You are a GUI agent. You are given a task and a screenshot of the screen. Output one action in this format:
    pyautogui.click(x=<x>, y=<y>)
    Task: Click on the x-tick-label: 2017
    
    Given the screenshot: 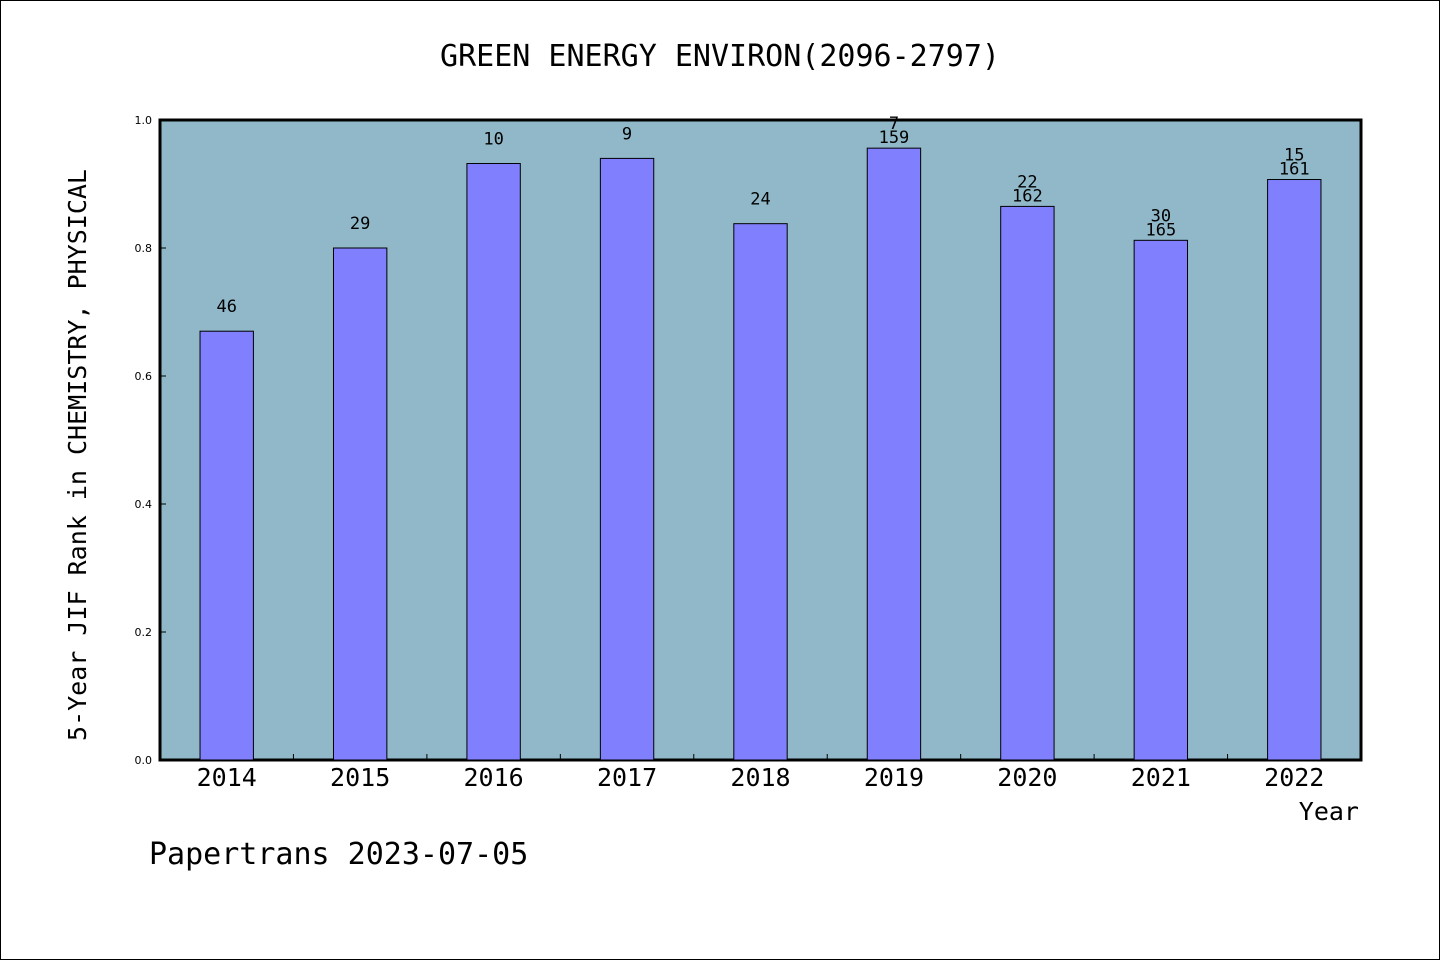 What is the action you would take?
    pyautogui.click(x=627, y=777)
    